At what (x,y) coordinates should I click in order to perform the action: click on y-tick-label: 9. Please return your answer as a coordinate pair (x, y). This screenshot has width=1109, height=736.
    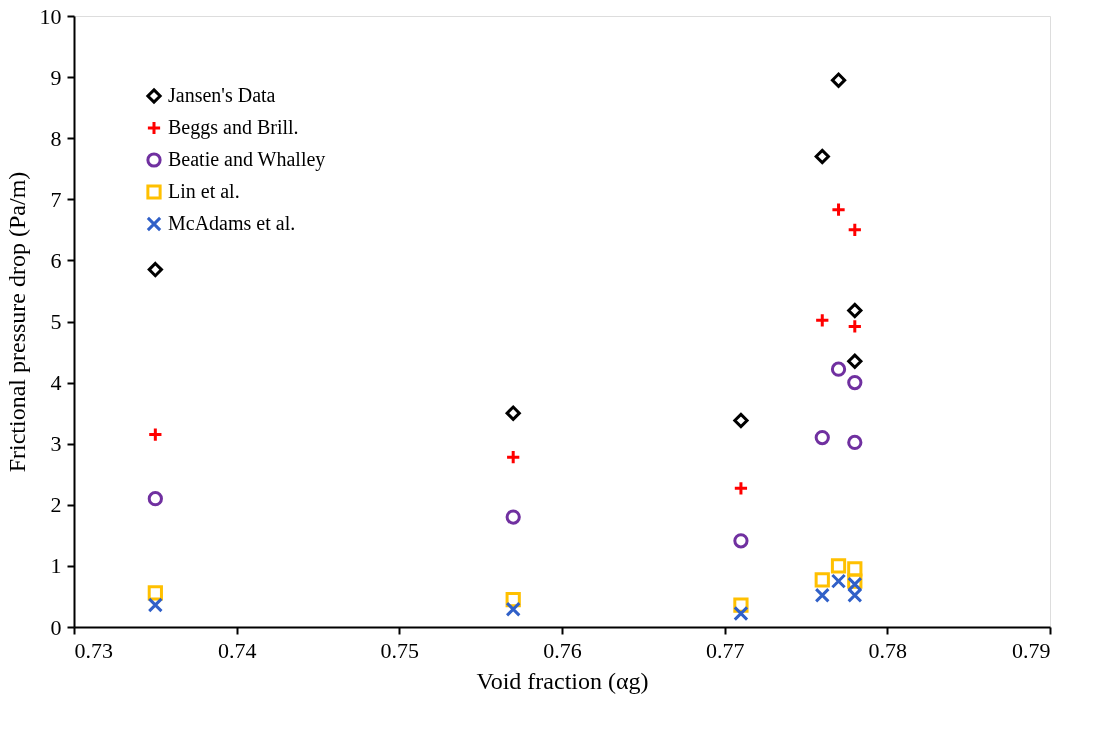
    Looking at the image, I should click on (56, 77).